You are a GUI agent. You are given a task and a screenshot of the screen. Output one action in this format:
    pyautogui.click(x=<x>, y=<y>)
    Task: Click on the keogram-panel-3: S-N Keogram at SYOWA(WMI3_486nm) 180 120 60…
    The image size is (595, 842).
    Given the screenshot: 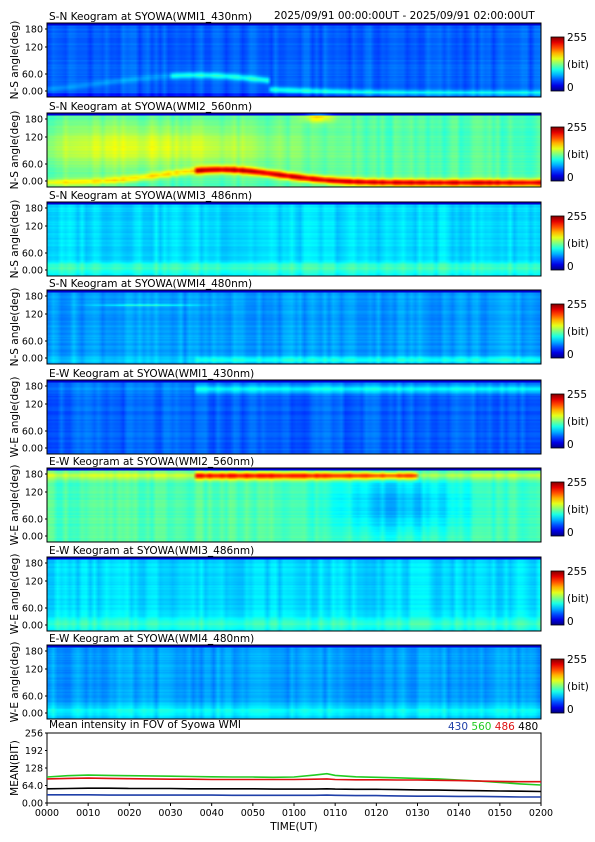 What is the action you would take?
    pyautogui.click(x=299, y=234)
    